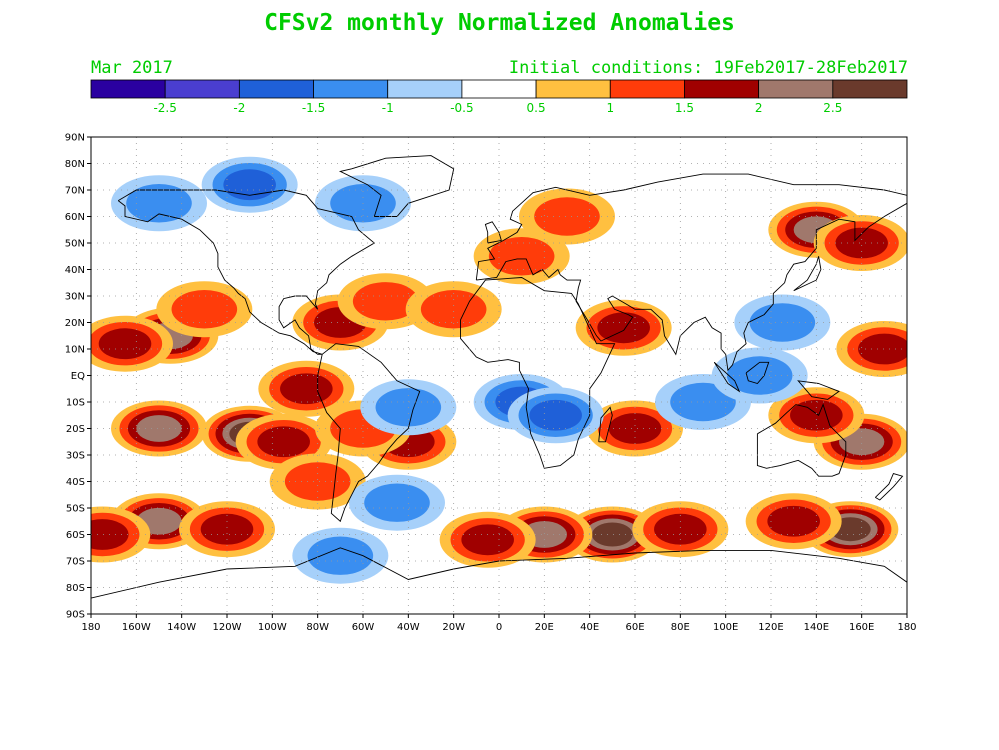  I want to click on lat-tick-label: 30N, so click(75, 297).